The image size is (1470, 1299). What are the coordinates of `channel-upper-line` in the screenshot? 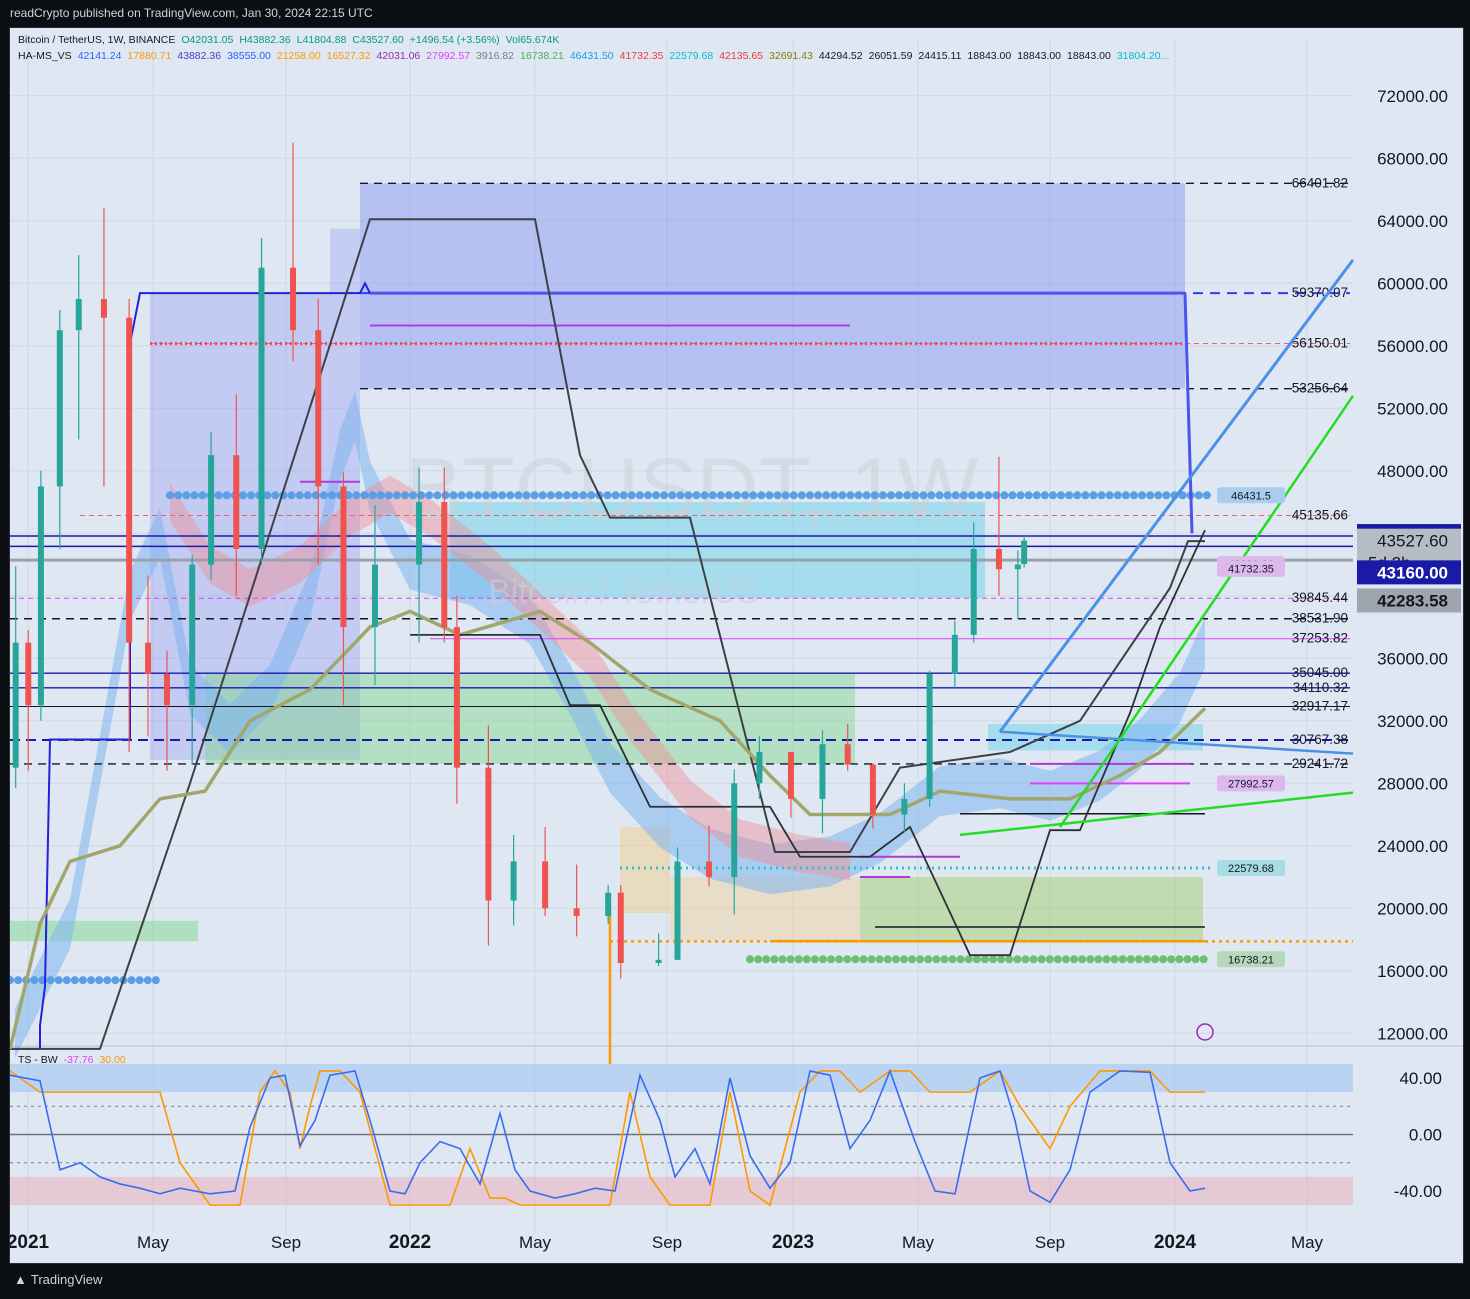 It's located at (1176, 495).